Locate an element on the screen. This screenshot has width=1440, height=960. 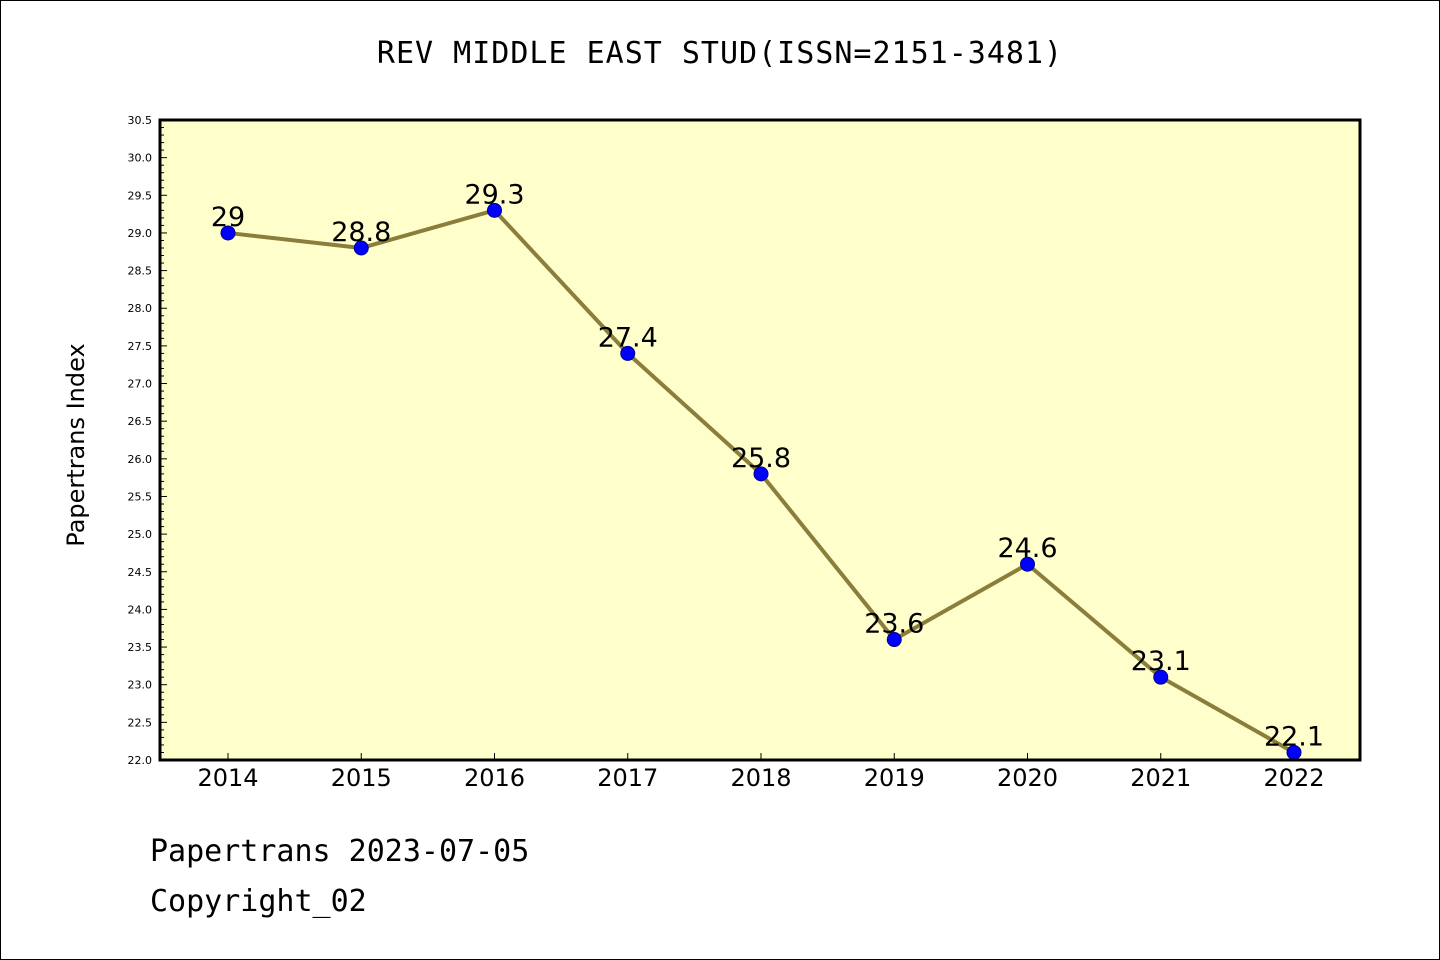
data-label: 29.3 is located at coordinates (494, 194).